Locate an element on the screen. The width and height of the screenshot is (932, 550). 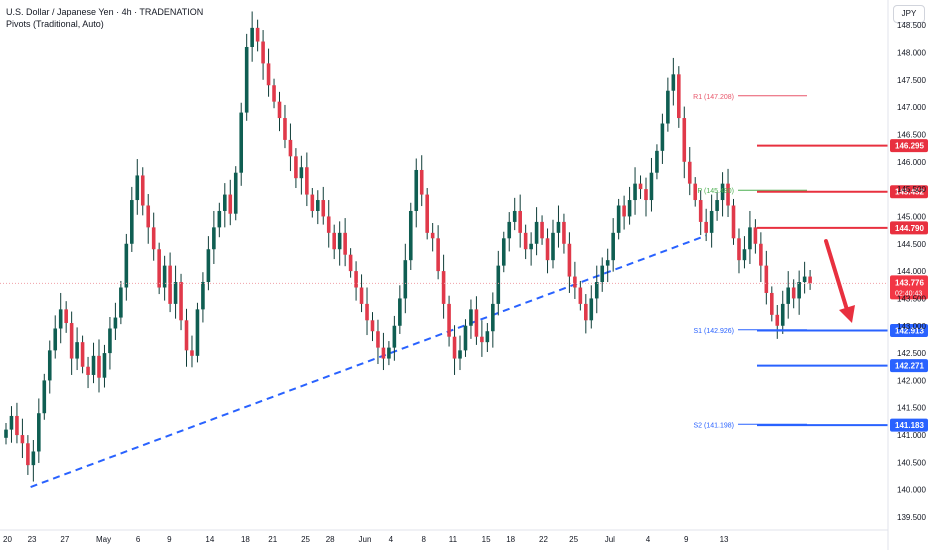
level-price-tag is located at coordinates (909, 146).